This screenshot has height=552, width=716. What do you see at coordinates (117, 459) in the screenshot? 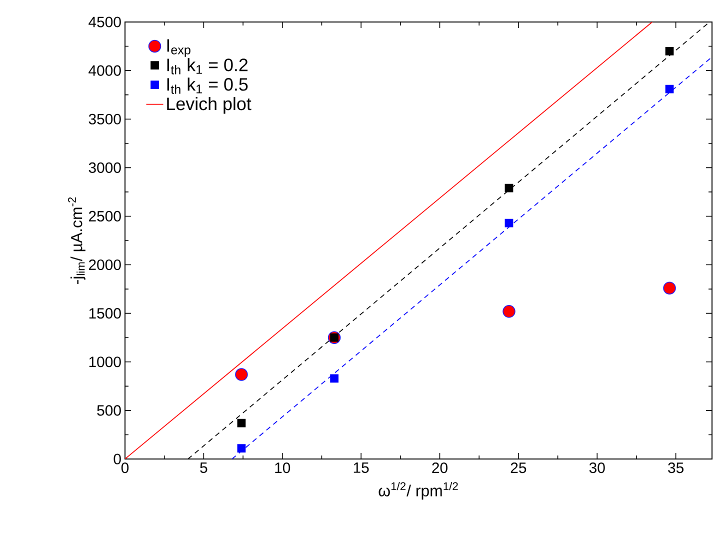
I see `y-tick-label: 0` at bounding box center [117, 459].